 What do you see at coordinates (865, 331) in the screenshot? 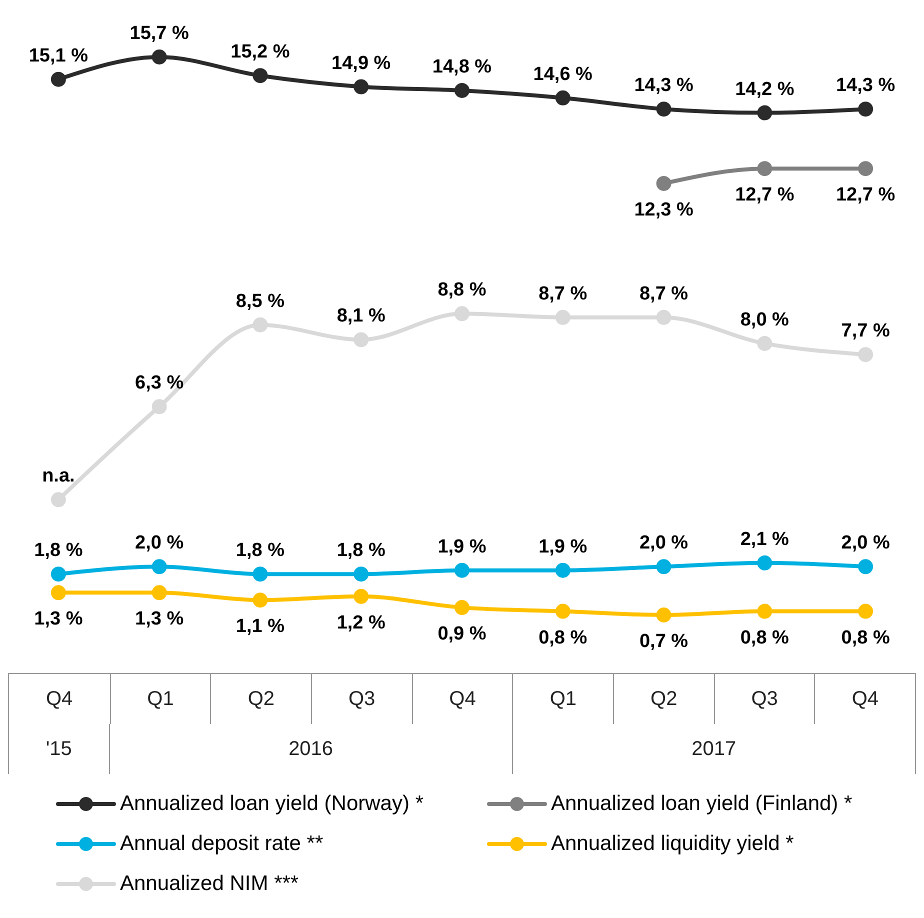
I see `data-label: 7,7 %` at bounding box center [865, 331].